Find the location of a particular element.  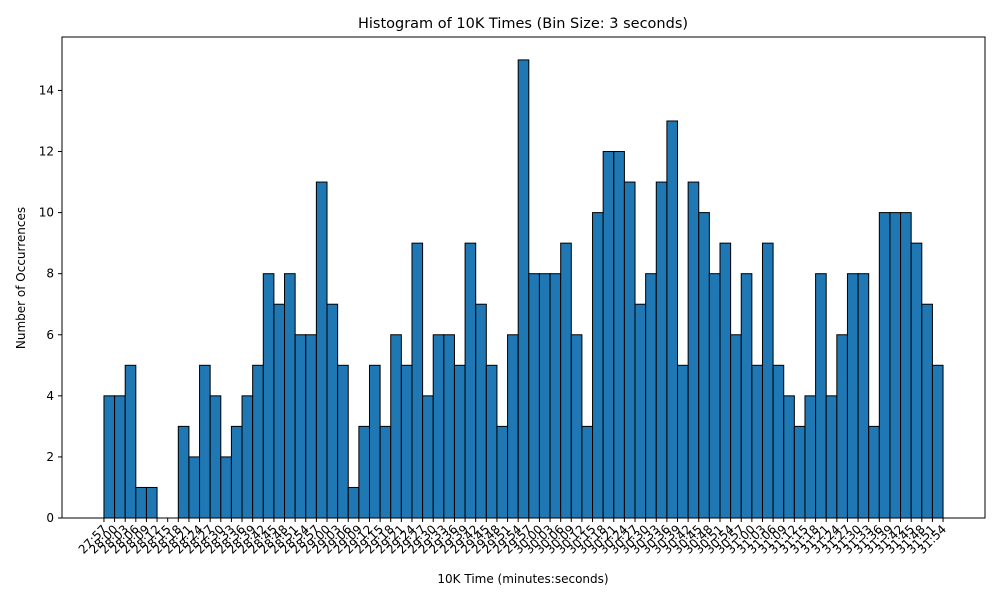

y-tick-label: 4 is located at coordinates (50, 396).